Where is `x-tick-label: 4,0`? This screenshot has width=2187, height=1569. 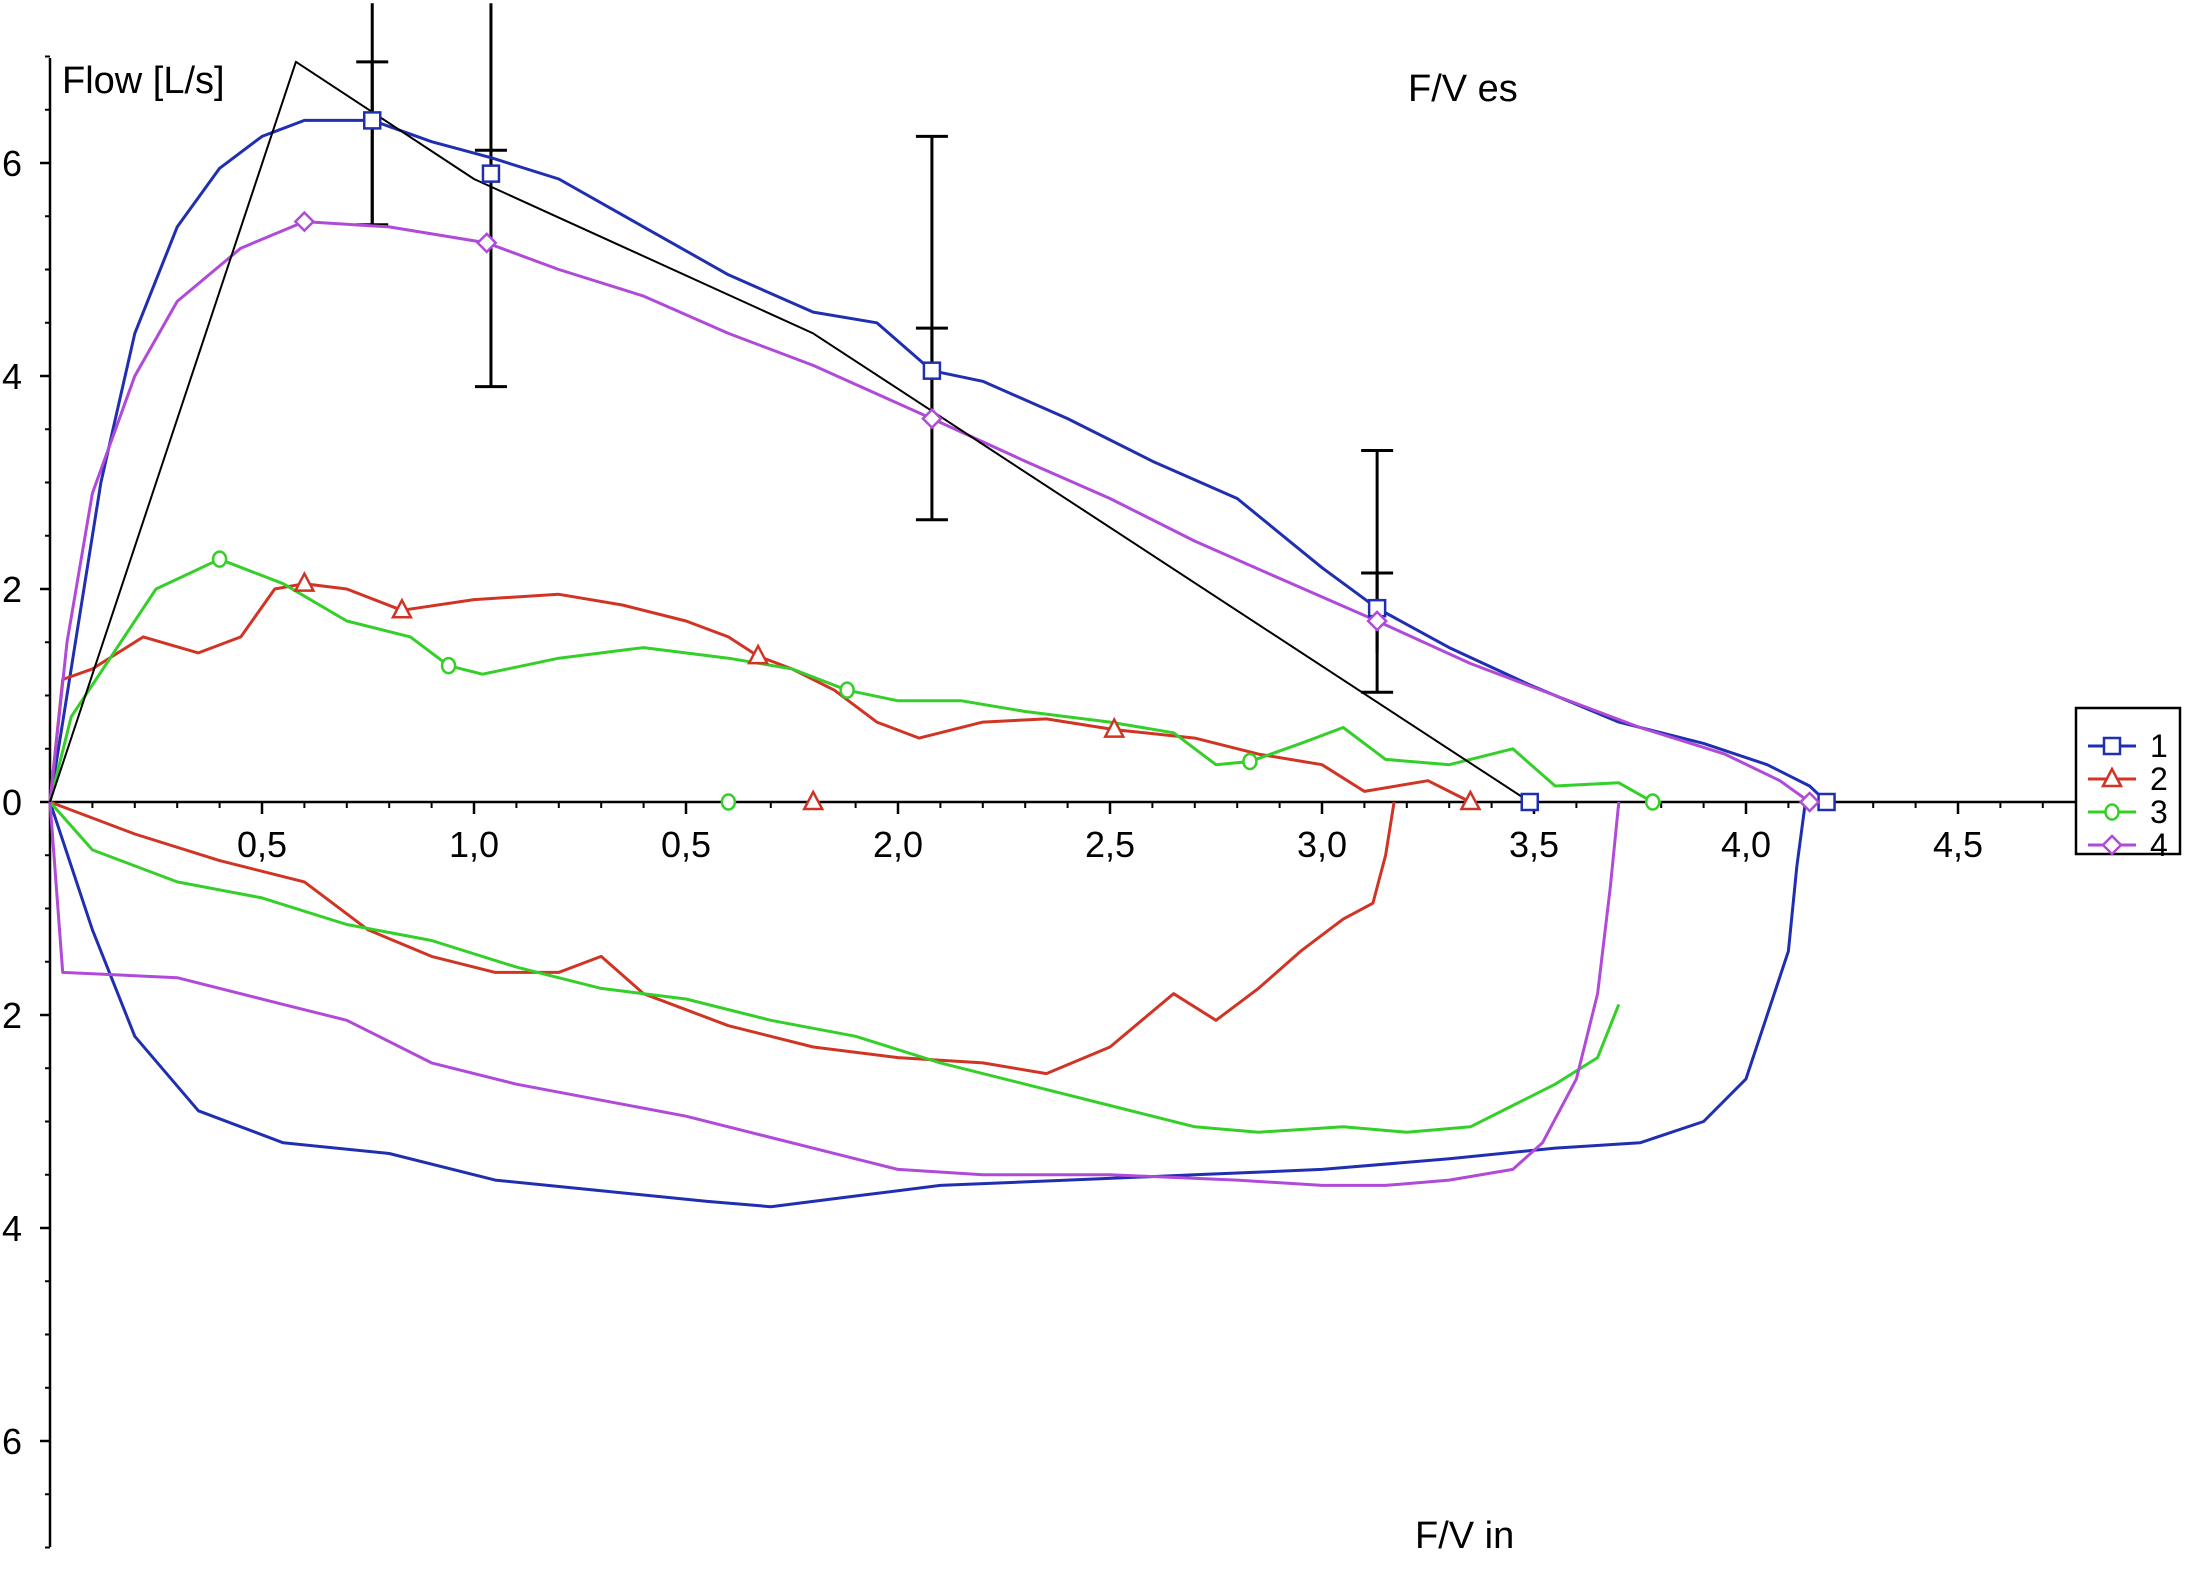
x-tick-label: 4,0 is located at coordinates (1746, 844).